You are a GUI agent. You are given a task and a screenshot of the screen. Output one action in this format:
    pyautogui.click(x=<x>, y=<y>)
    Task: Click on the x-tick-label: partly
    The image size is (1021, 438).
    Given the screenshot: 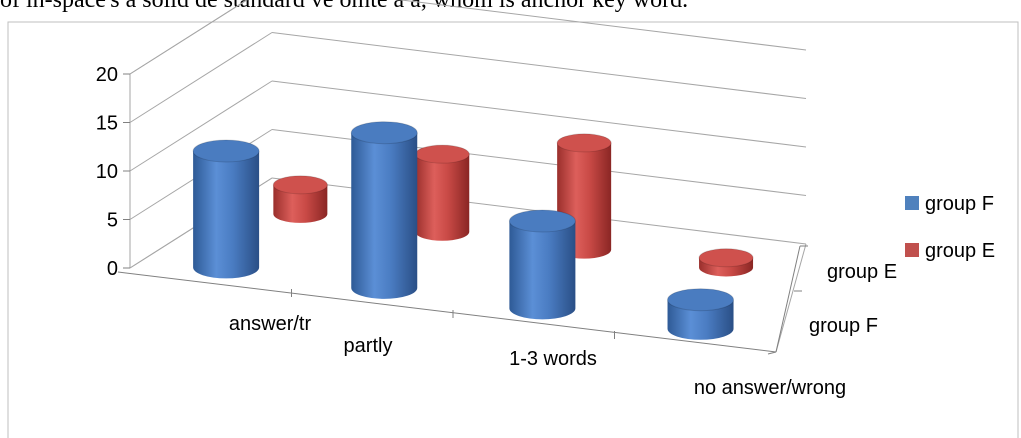 What is the action you would take?
    pyautogui.click(x=368, y=346)
    